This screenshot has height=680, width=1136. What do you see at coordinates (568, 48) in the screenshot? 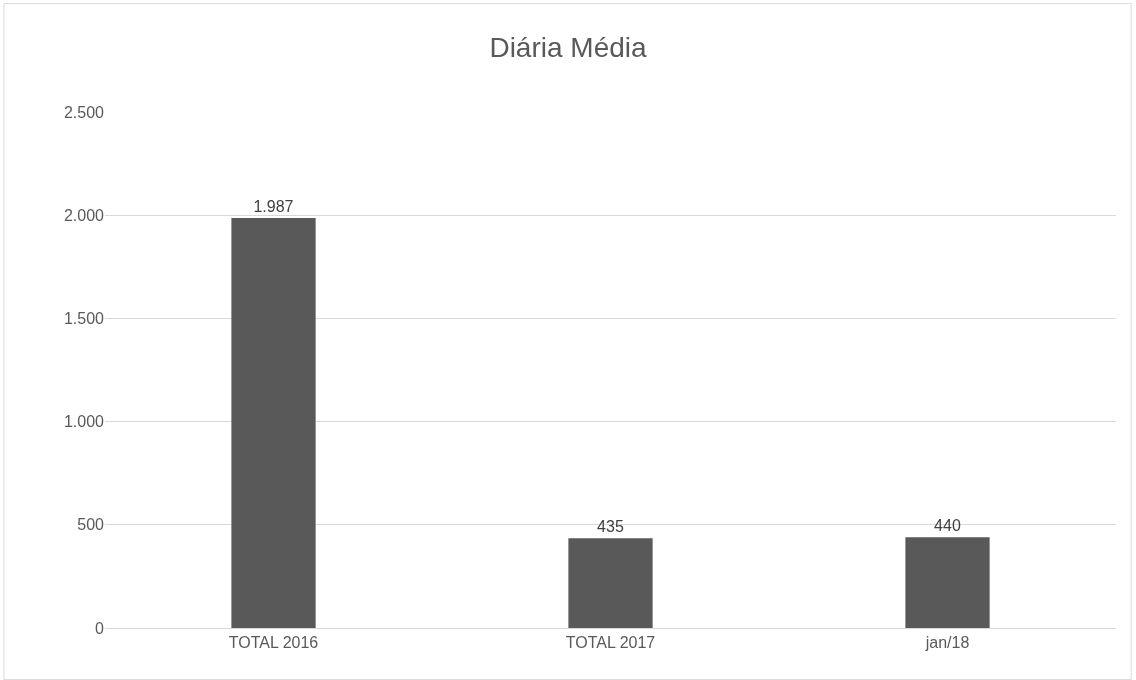
I see `chart-title: Diária Média` at bounding box center [568, 48].